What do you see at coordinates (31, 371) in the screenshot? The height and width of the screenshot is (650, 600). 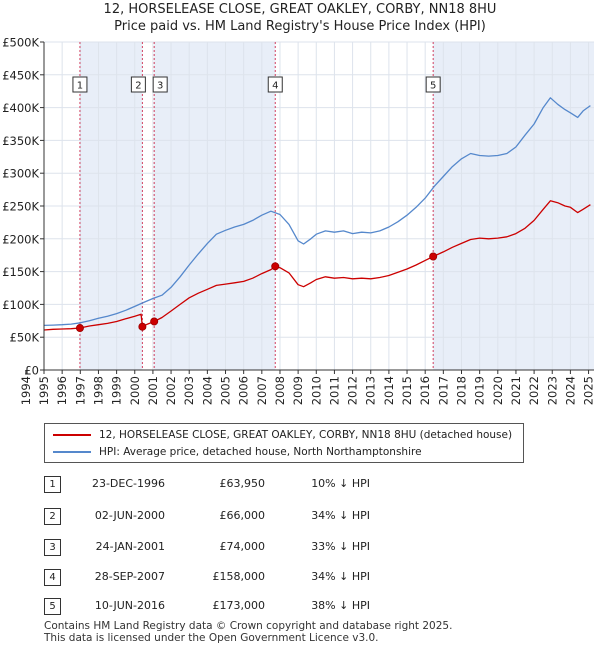 I see `y-tick-label: £0` at bounding box center [31, 371].